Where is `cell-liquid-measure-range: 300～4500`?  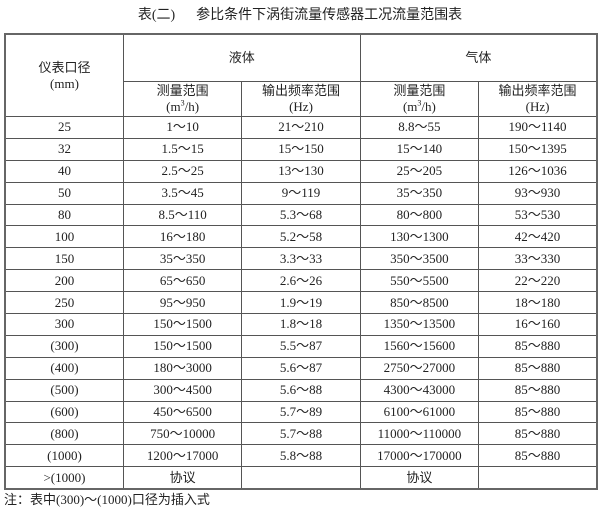 cell-liquid-measure-range: 300～4500 is located at coordinates (182, 390).